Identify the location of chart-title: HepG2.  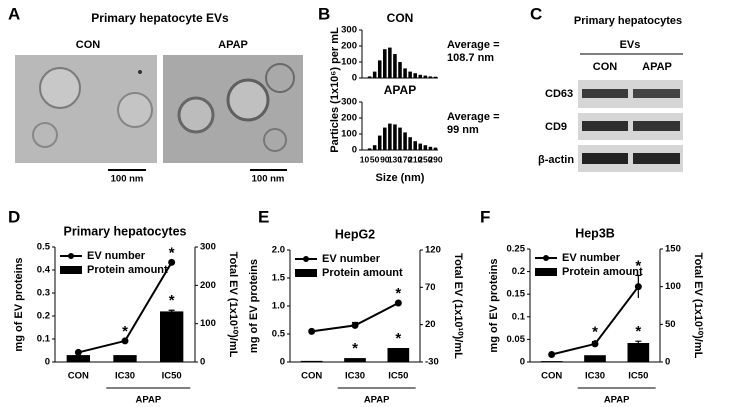
(355, 234).